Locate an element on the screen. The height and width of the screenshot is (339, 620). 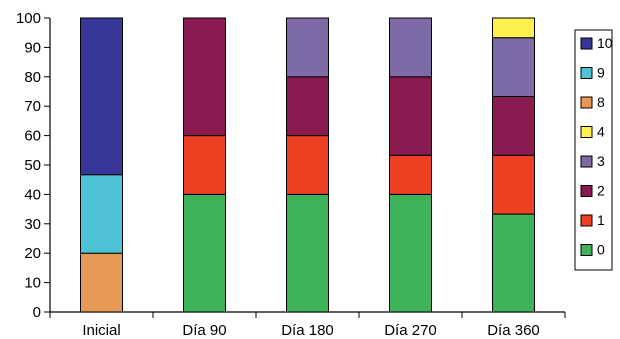
y-tick-label: 40 is located at coordinates (32, 194).